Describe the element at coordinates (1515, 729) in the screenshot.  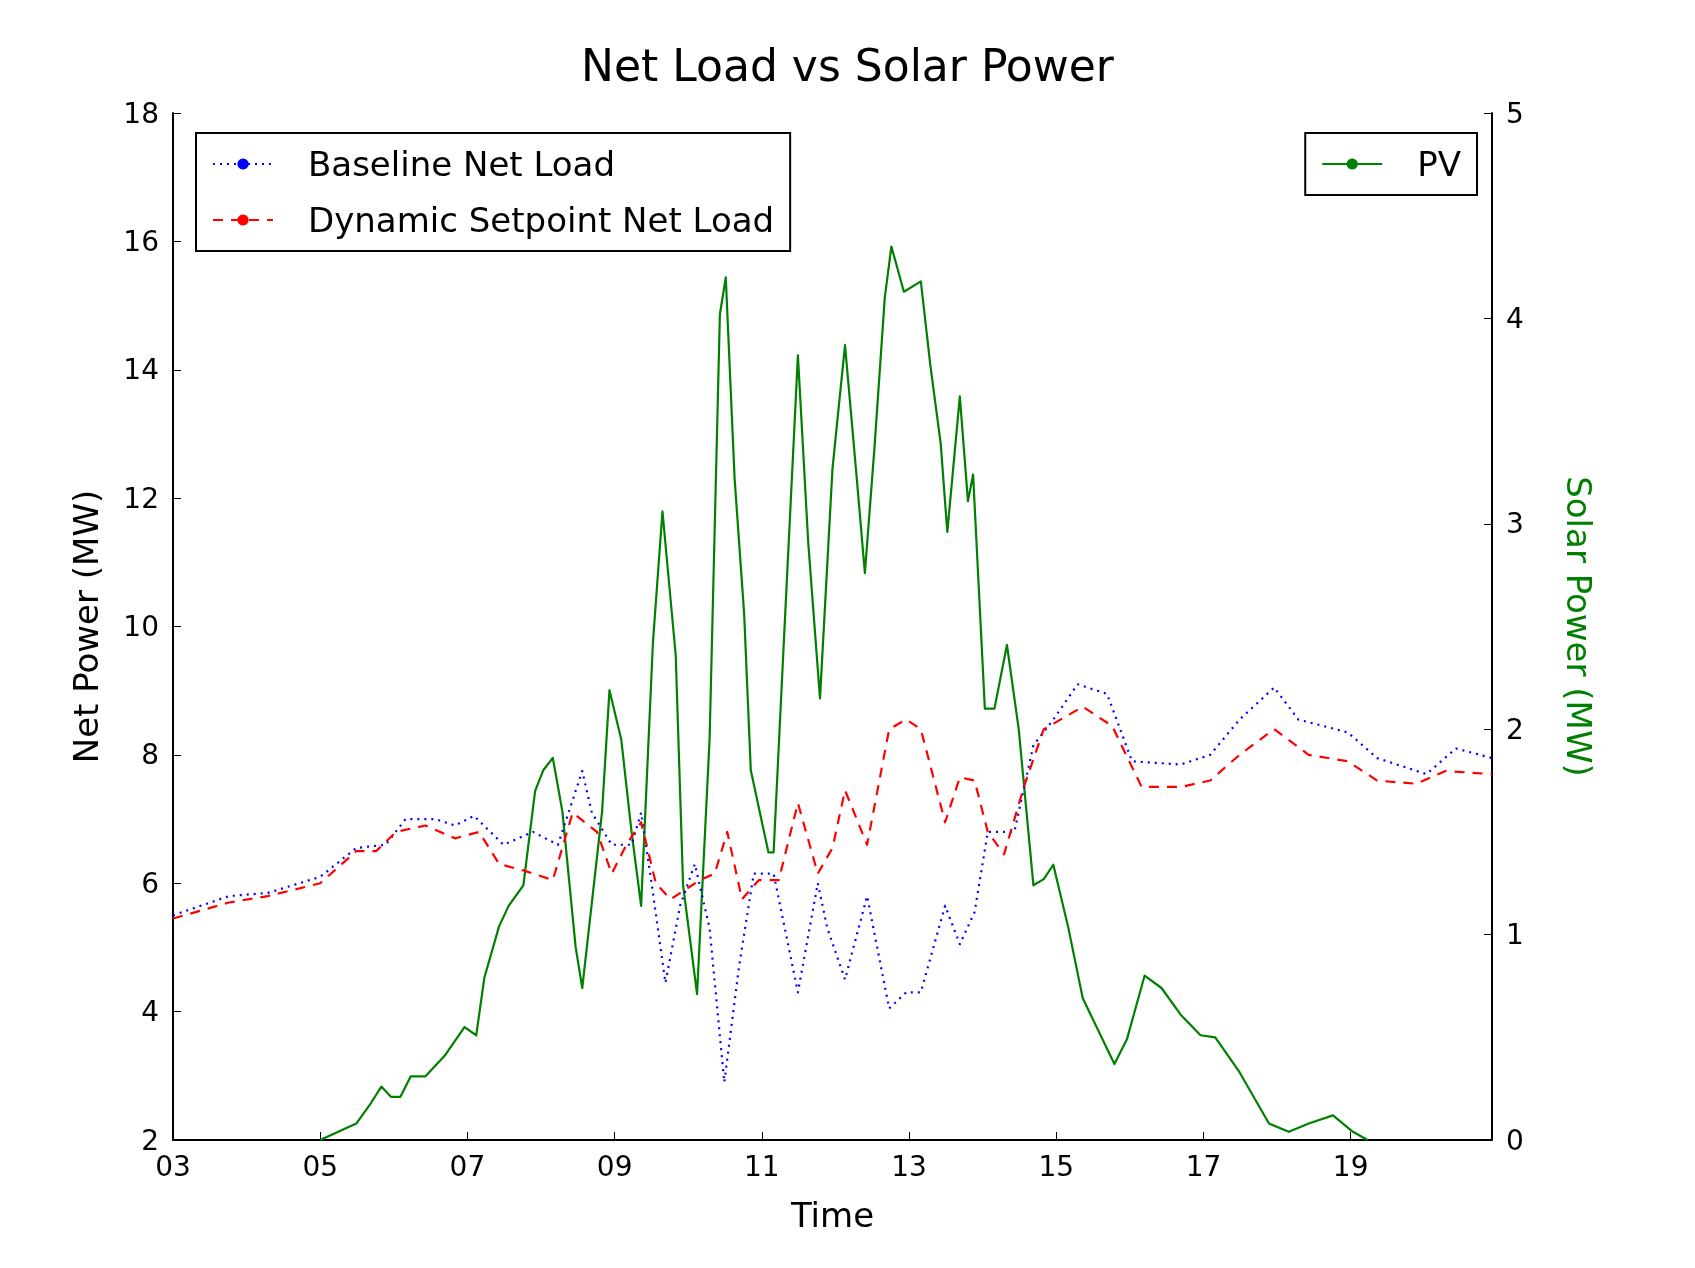
I see `y2-tick-label: 2` at that location.